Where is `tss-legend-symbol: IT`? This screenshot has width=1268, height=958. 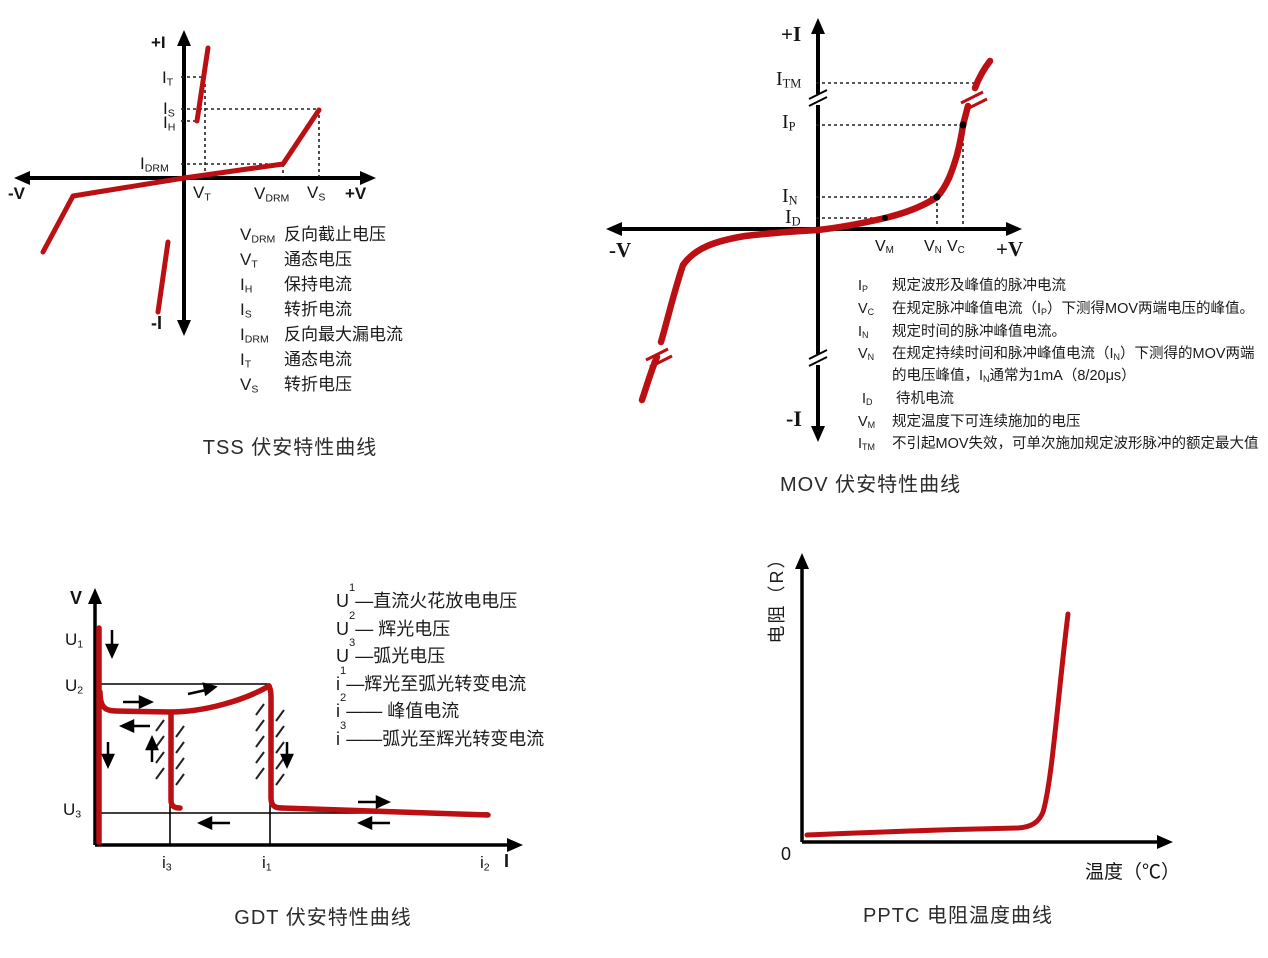 tss-legend-symbol: IT is located at coordinates (246, 360).